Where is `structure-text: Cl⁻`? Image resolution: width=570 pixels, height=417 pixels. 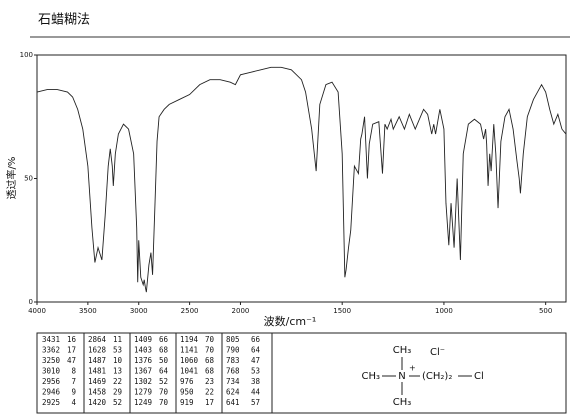
structure-text: Cl⁻ is located at coordinates (437, 352).